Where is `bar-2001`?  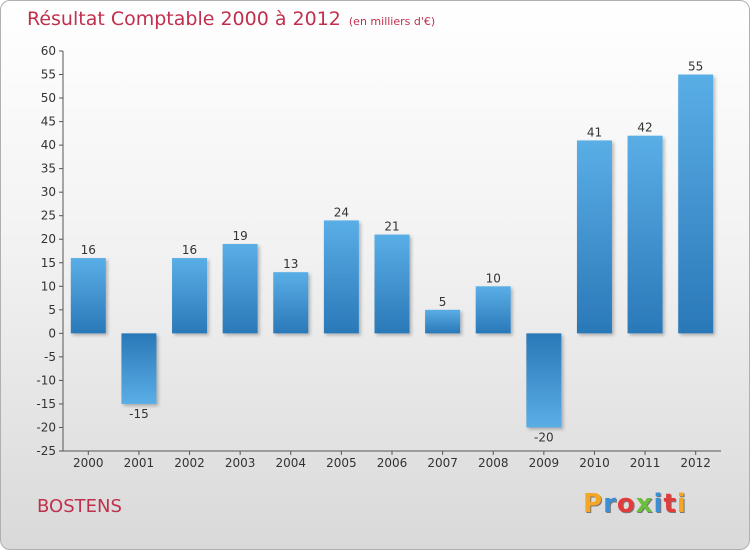 bar-2001 is located at coordinates (139, 368).